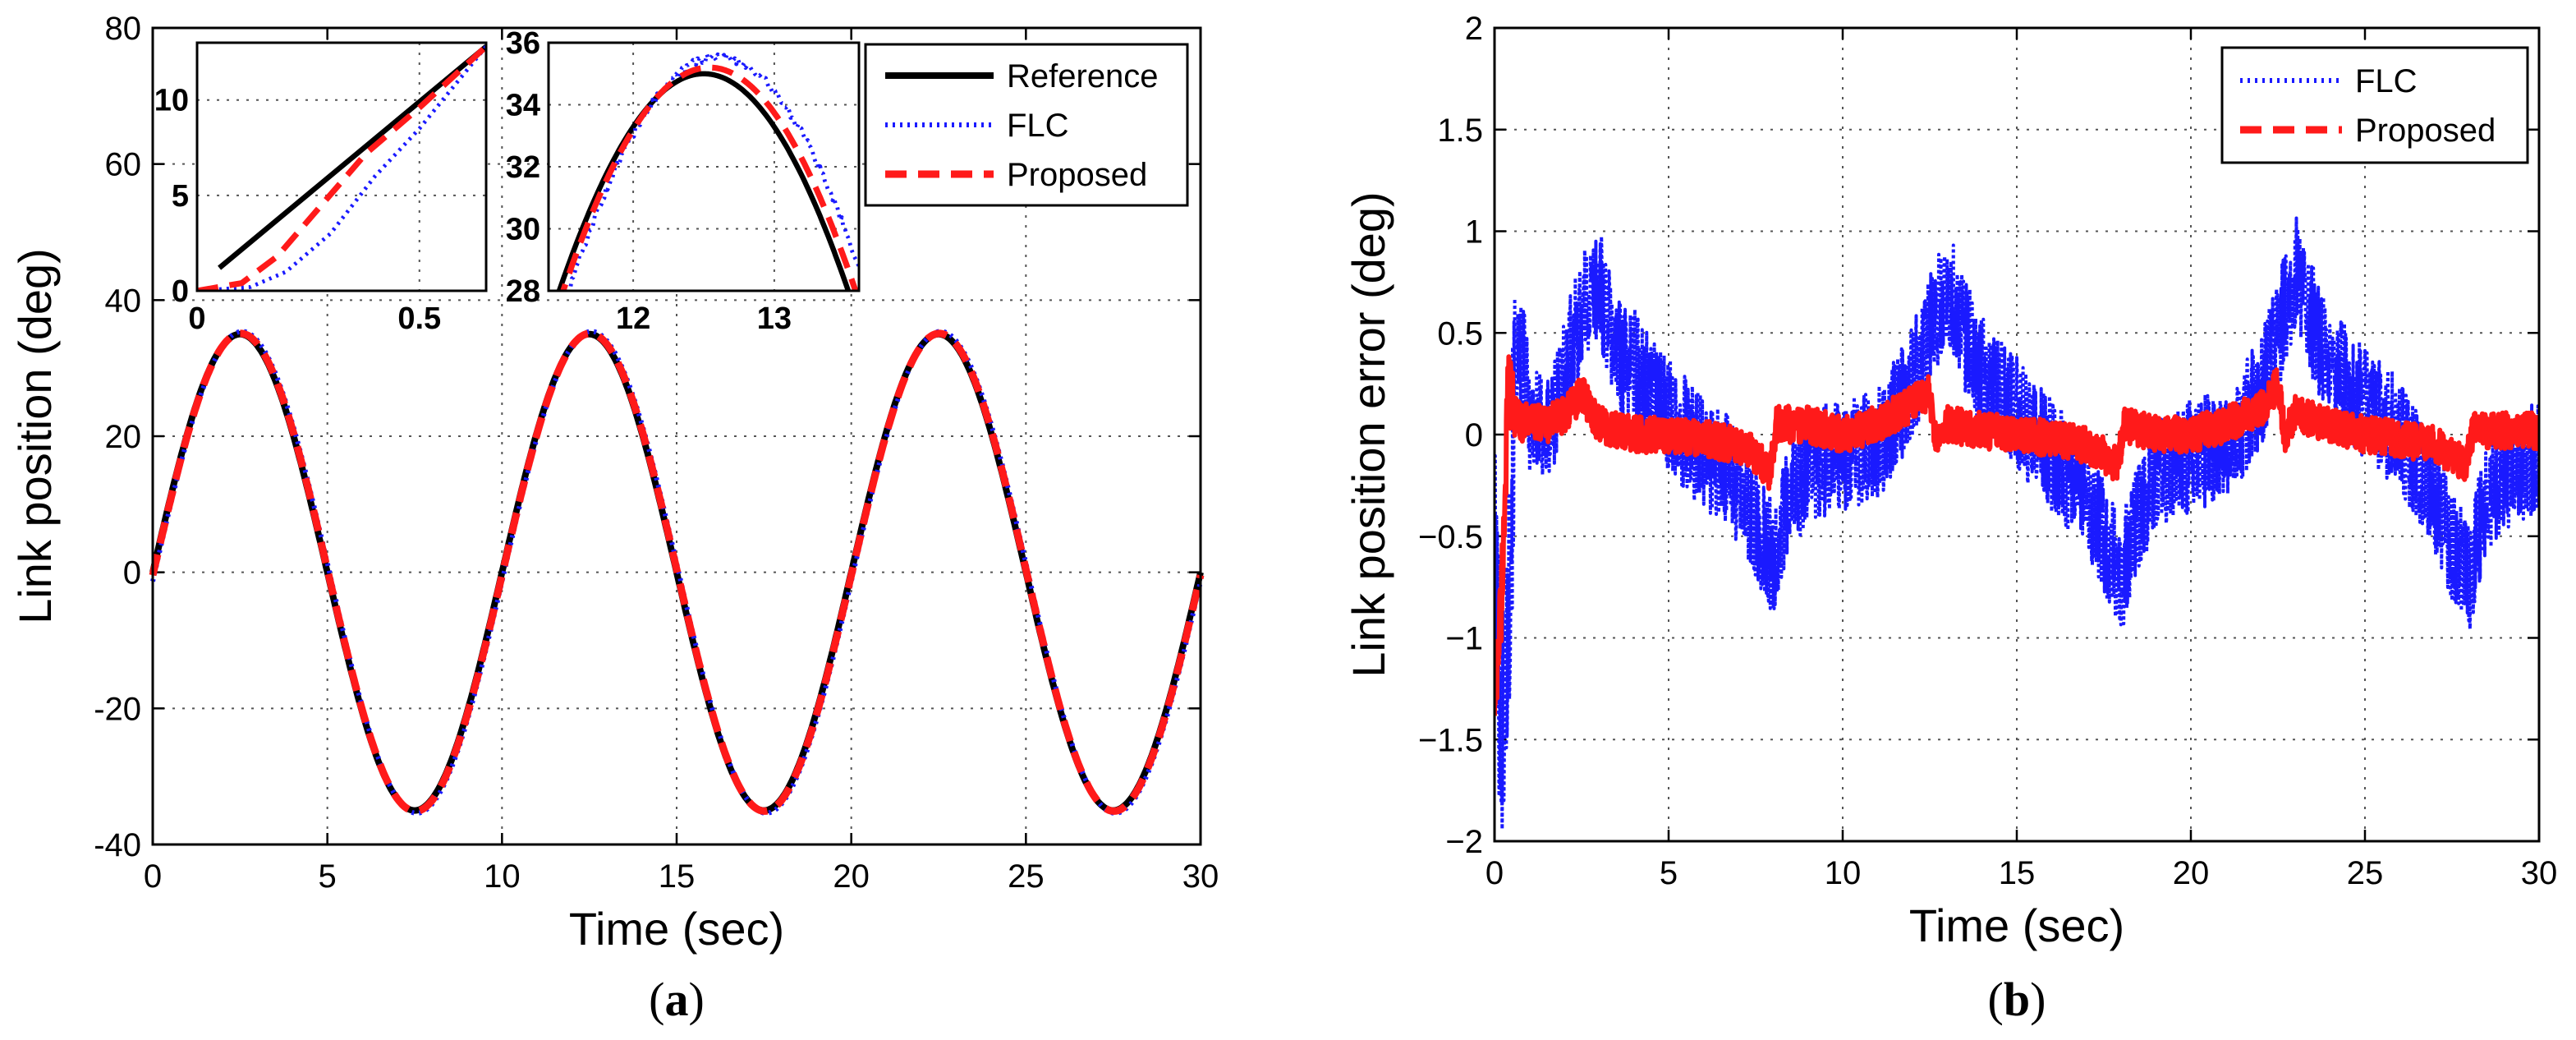 The image size is (2576, 1040). What do you see at coordinates (523, 106) in the screenshot?
I see `inset-y-tick-label: 34` at bounding box center [523, 106].